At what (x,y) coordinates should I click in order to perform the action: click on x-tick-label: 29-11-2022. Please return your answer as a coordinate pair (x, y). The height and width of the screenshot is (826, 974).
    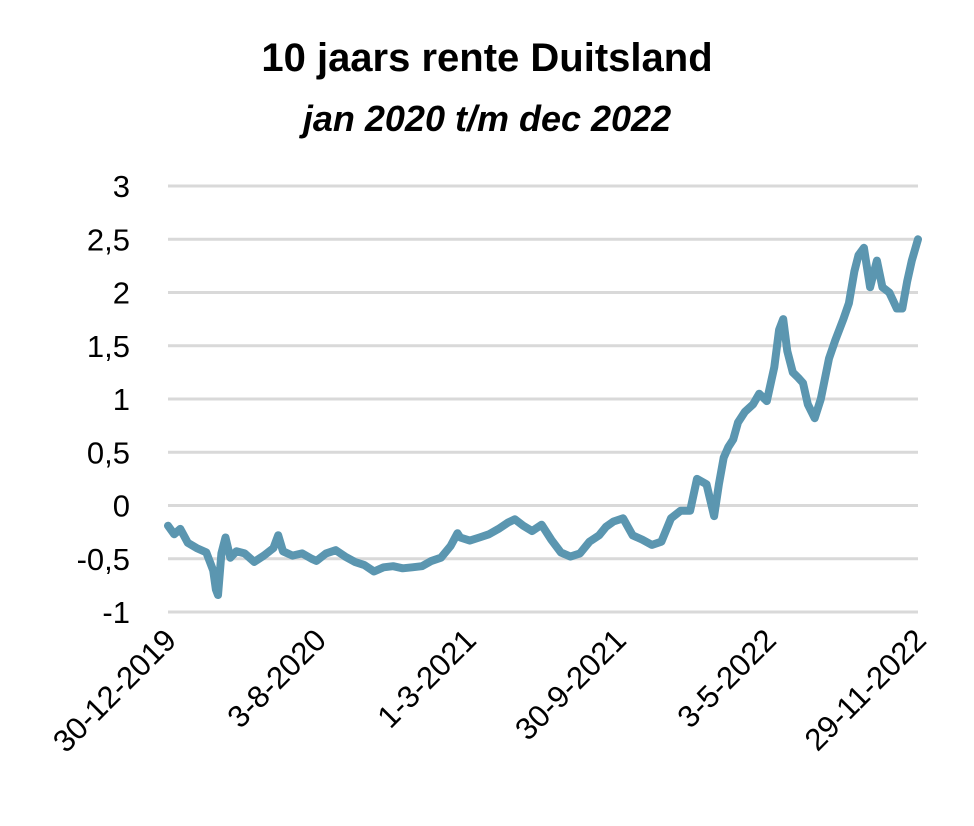
    Looking at the image, I should click on (865, 689).